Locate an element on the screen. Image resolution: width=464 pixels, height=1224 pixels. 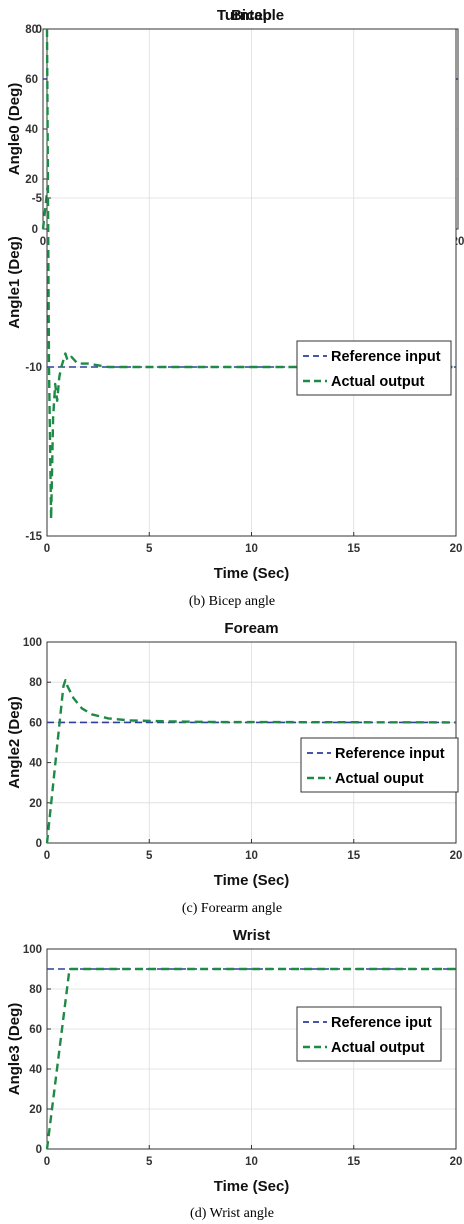
y-axis-label: Angle0 (Deg) is located at coordinates (14, 129).